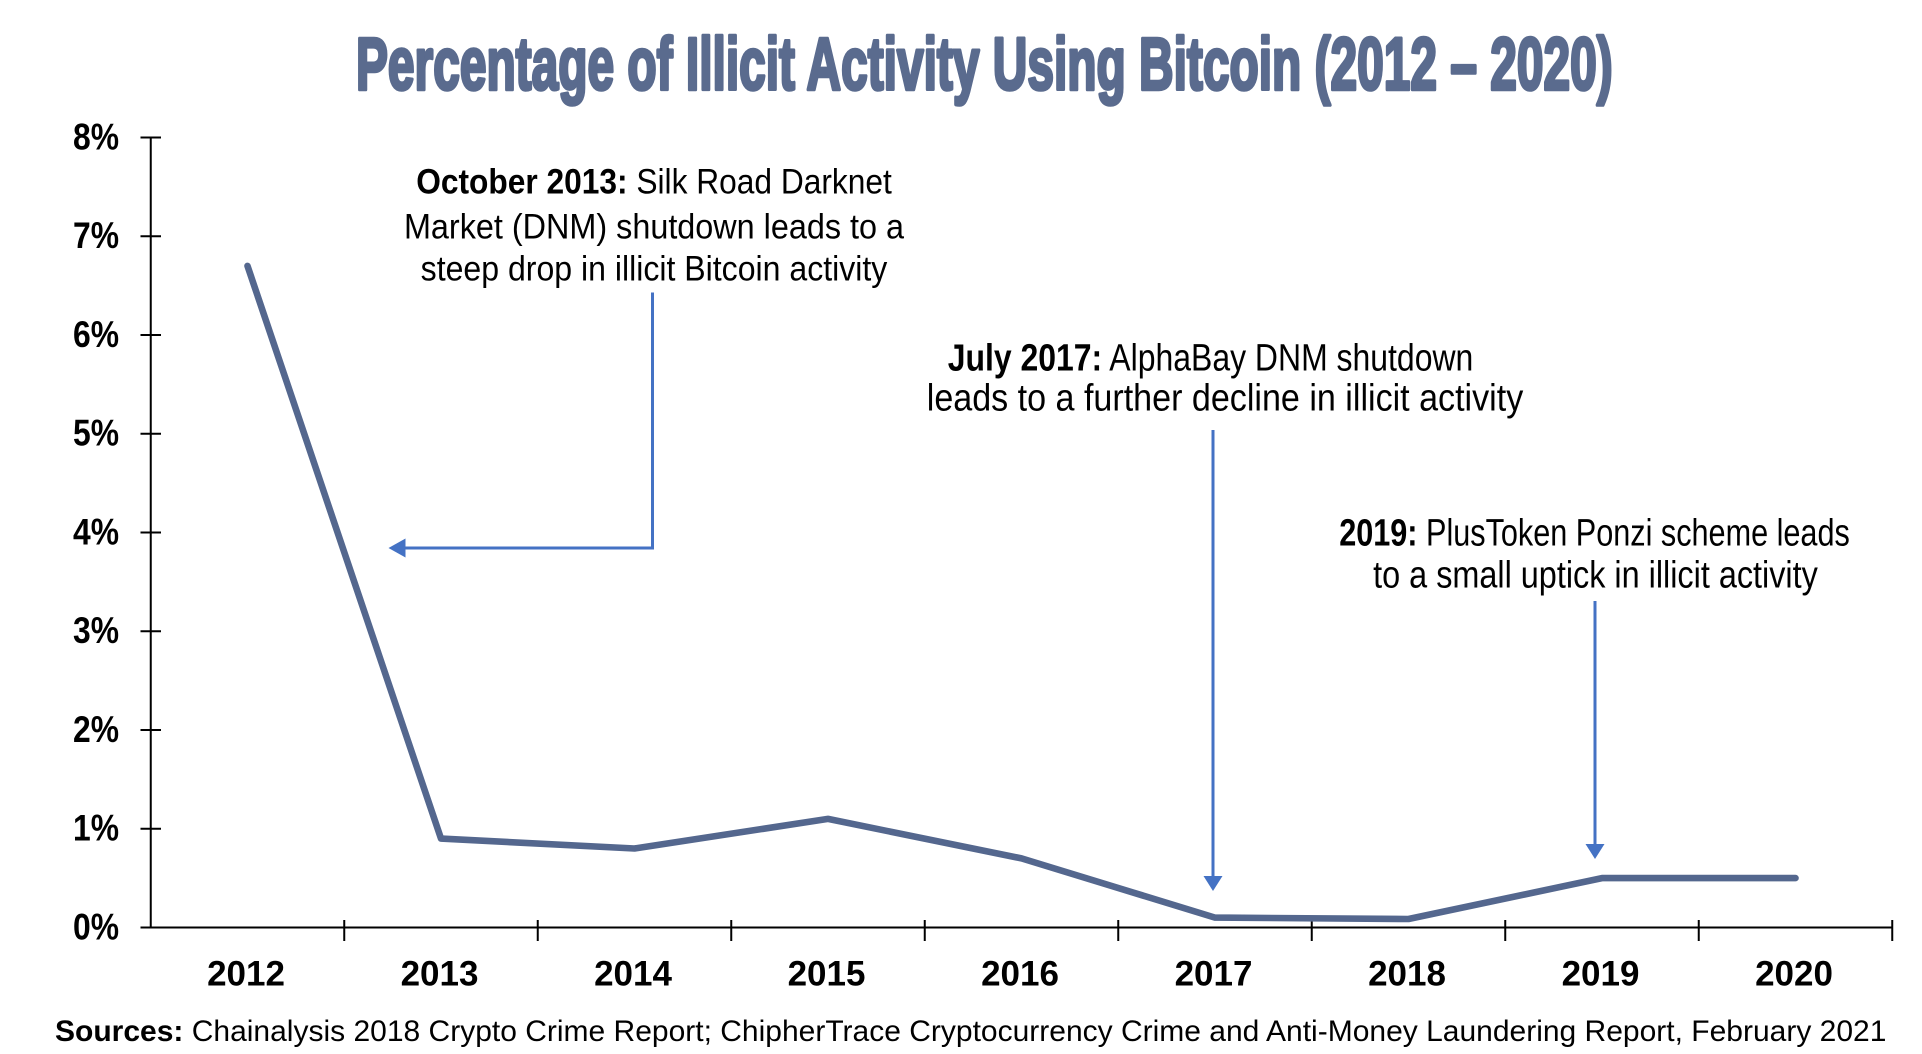 The width and height of the screenshot is (1922, 1054). What do you see at coordinates (96, 927) in the screenshot?
I see `svg-text: 0%` at bounding box center [96, 927].